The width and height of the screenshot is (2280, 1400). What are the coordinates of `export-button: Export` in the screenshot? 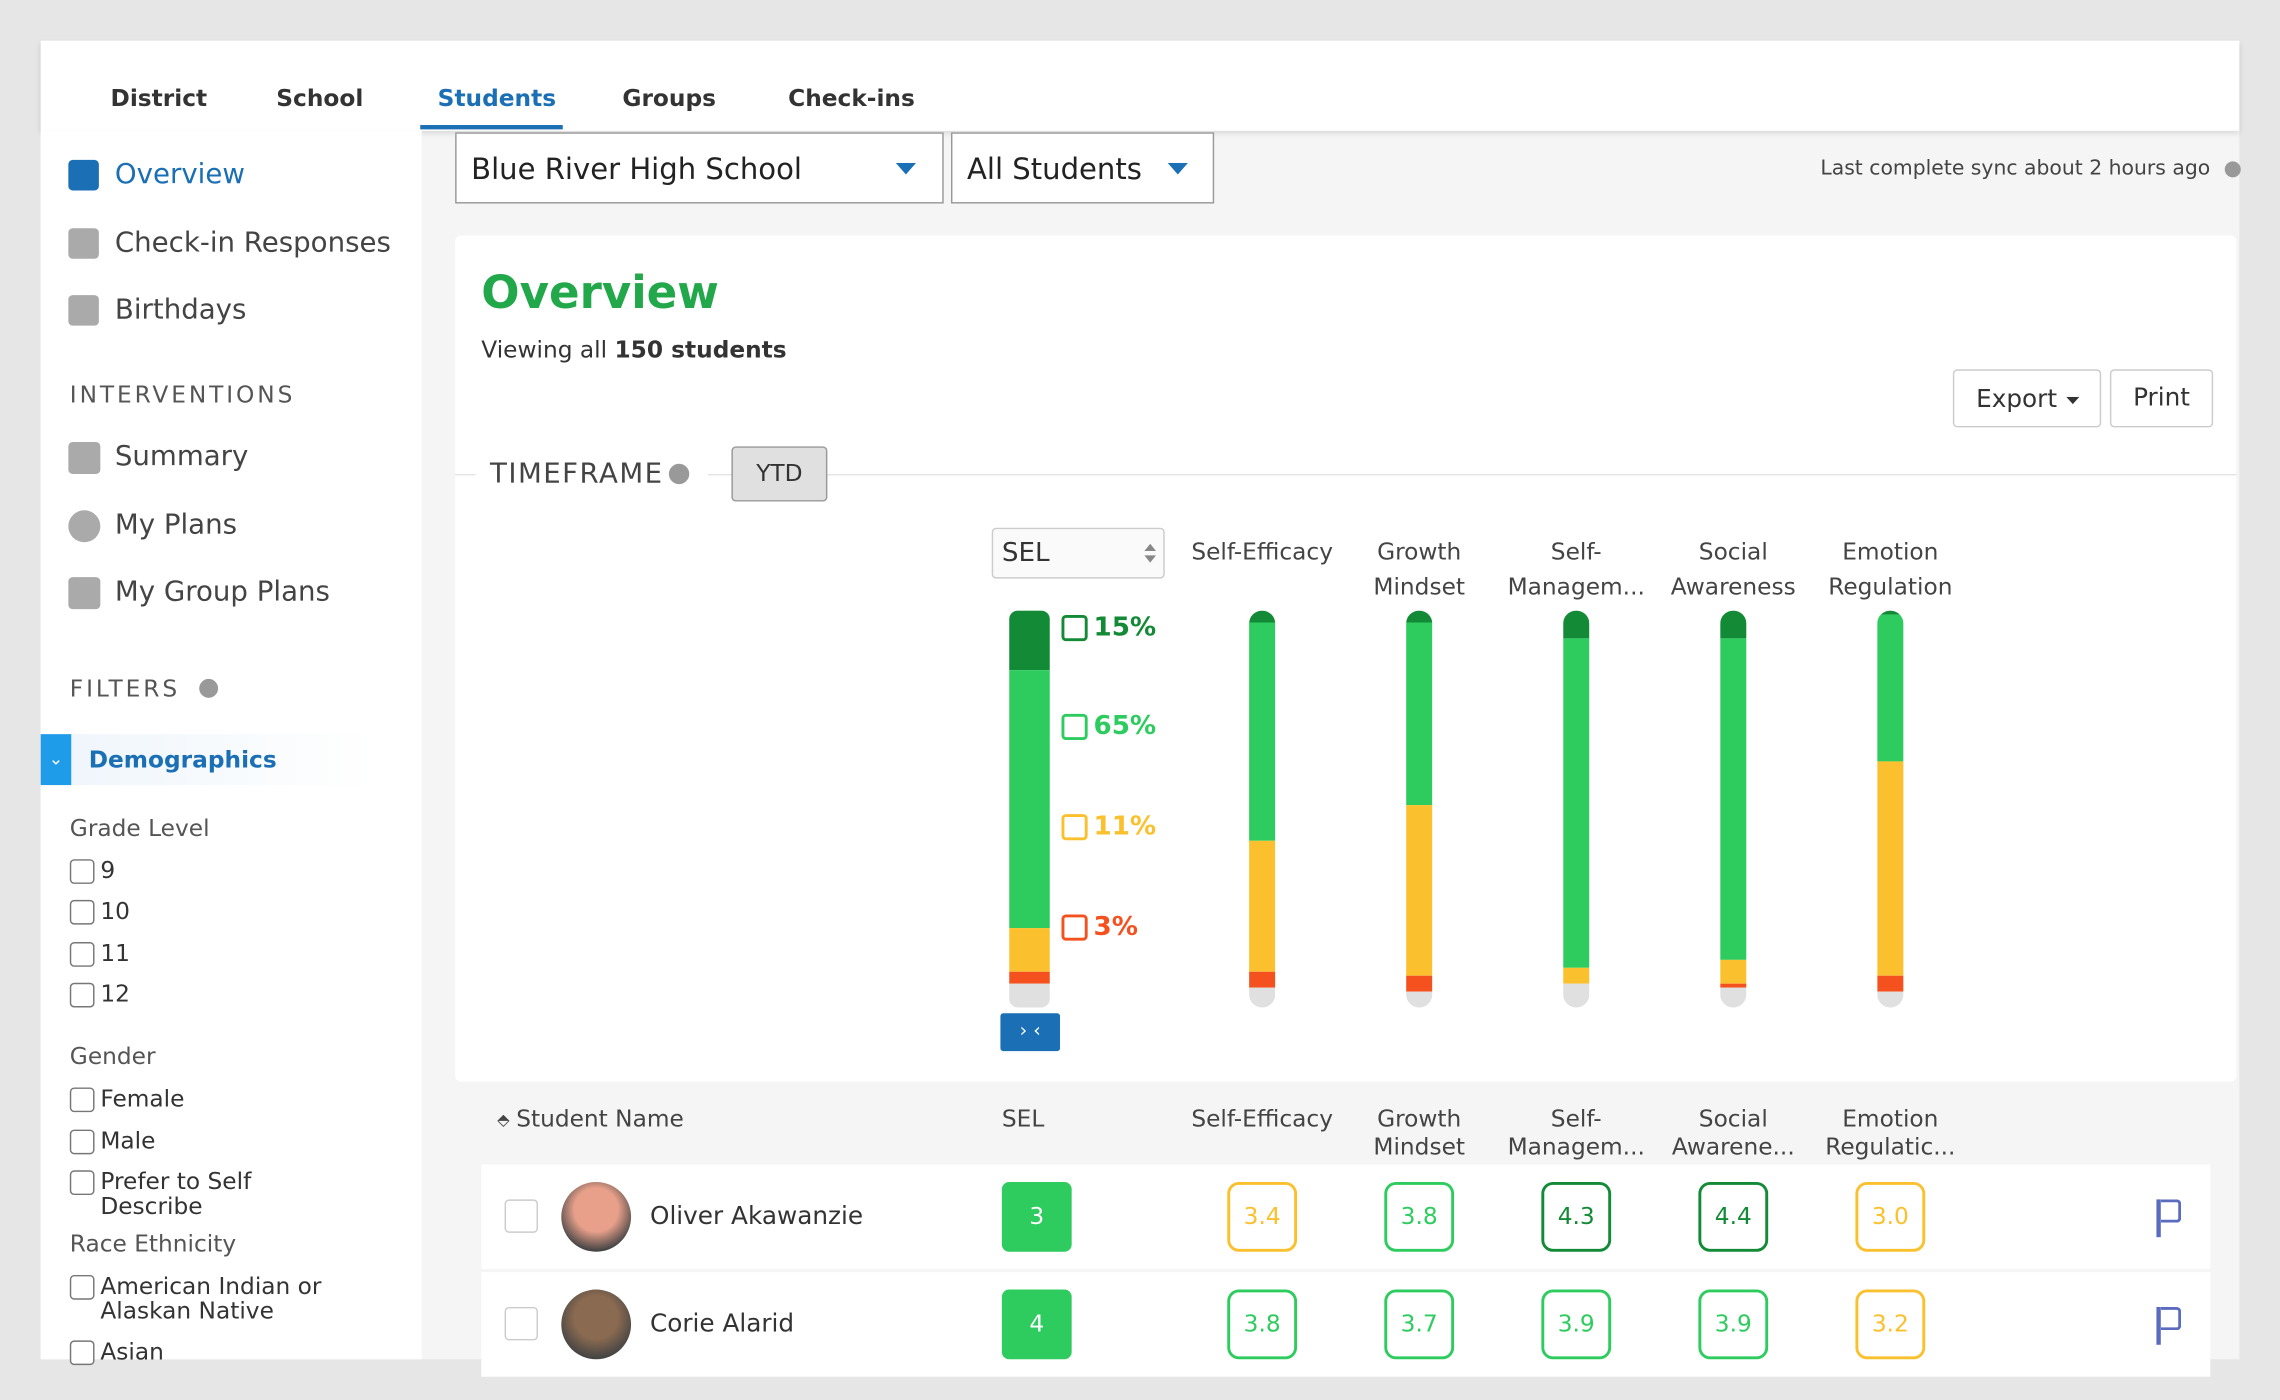 It's located at (2027, 398).